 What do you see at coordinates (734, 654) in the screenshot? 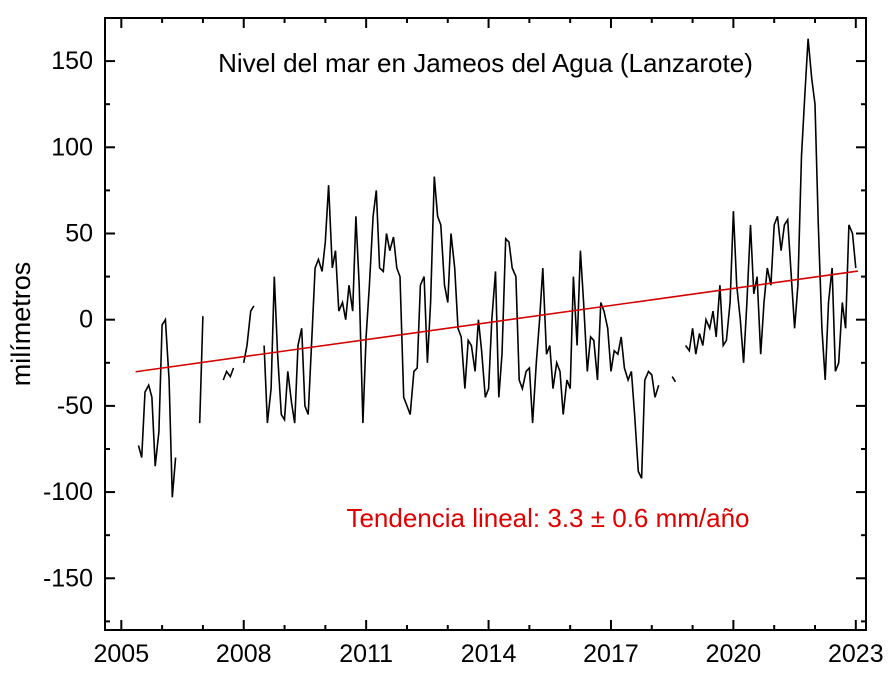
I see `x-tick-label: 2020` at bounding box center [734, 654].